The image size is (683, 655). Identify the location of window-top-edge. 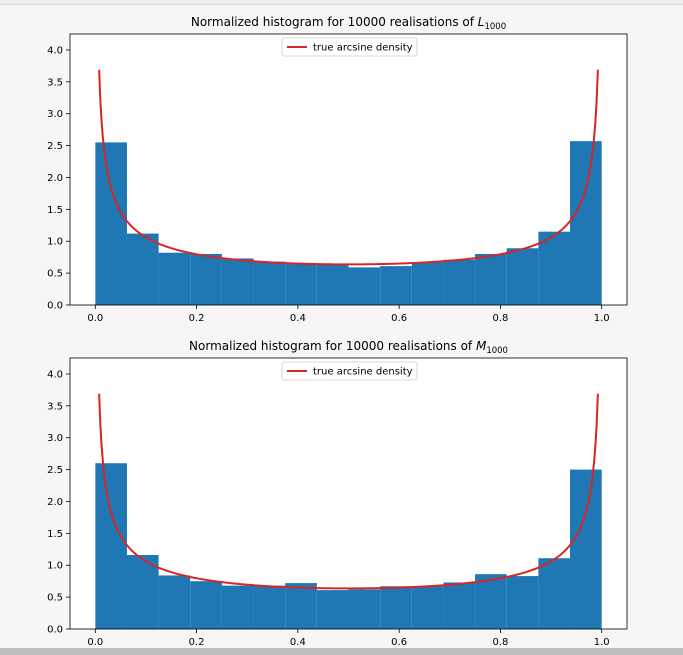
(341, 2).